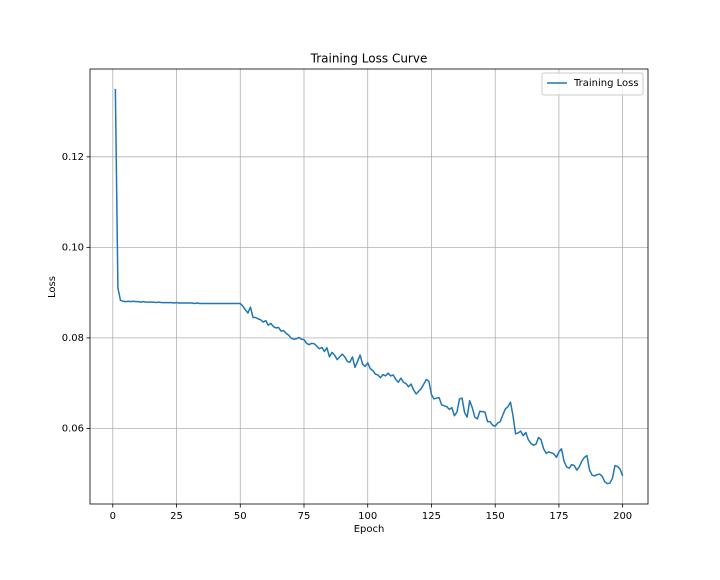 The image size is (720, 580). What do you see at coordinates (73, 247) in the screenshot?
I see `y-tick-label: 0.10` at bounding box center [73, 247].